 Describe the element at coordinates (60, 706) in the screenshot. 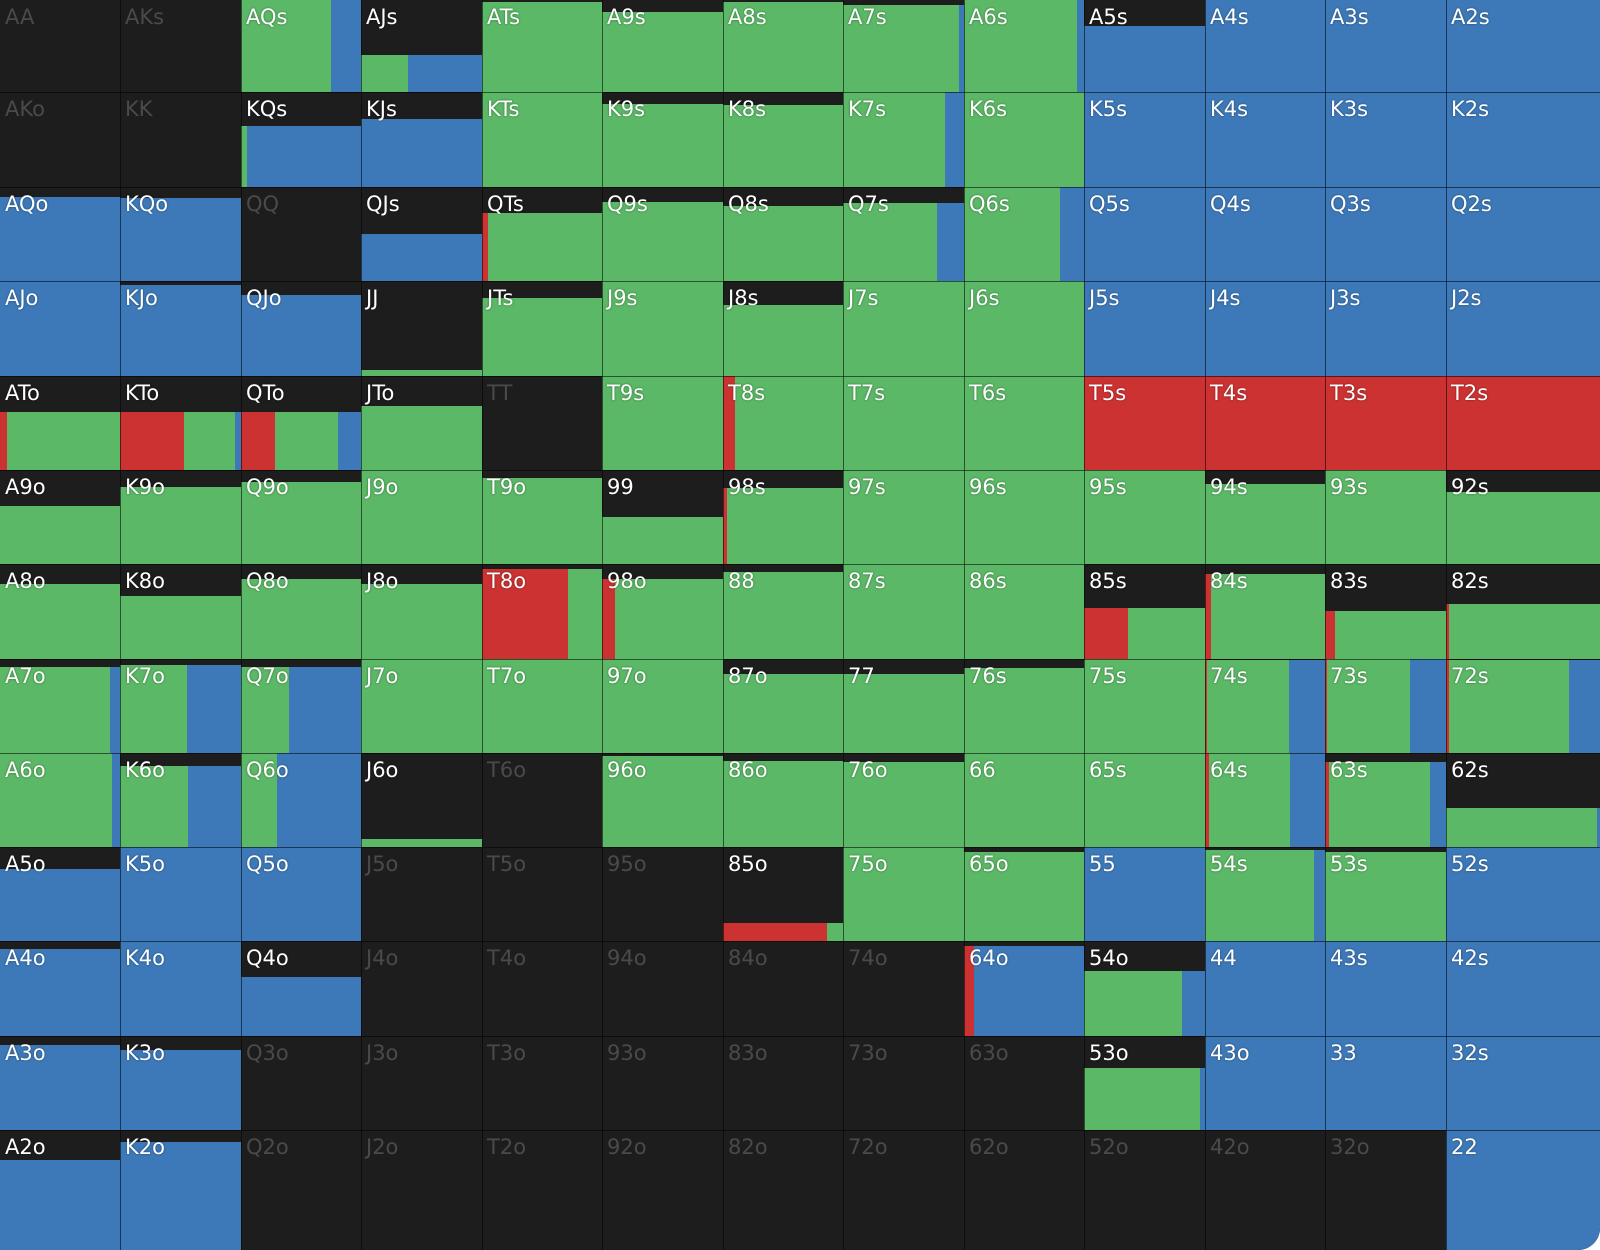

I see `hand-cell-A7o: A7o` at that location.